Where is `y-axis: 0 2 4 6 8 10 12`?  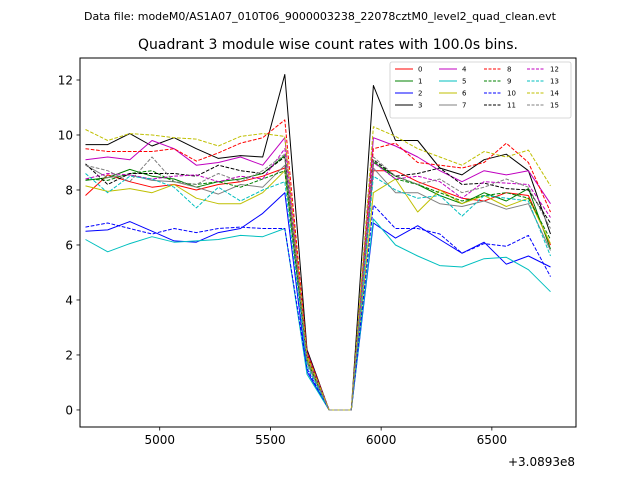
y-axis: 0 2 4 6 8 10 12 is located at coordinates (69, 245).